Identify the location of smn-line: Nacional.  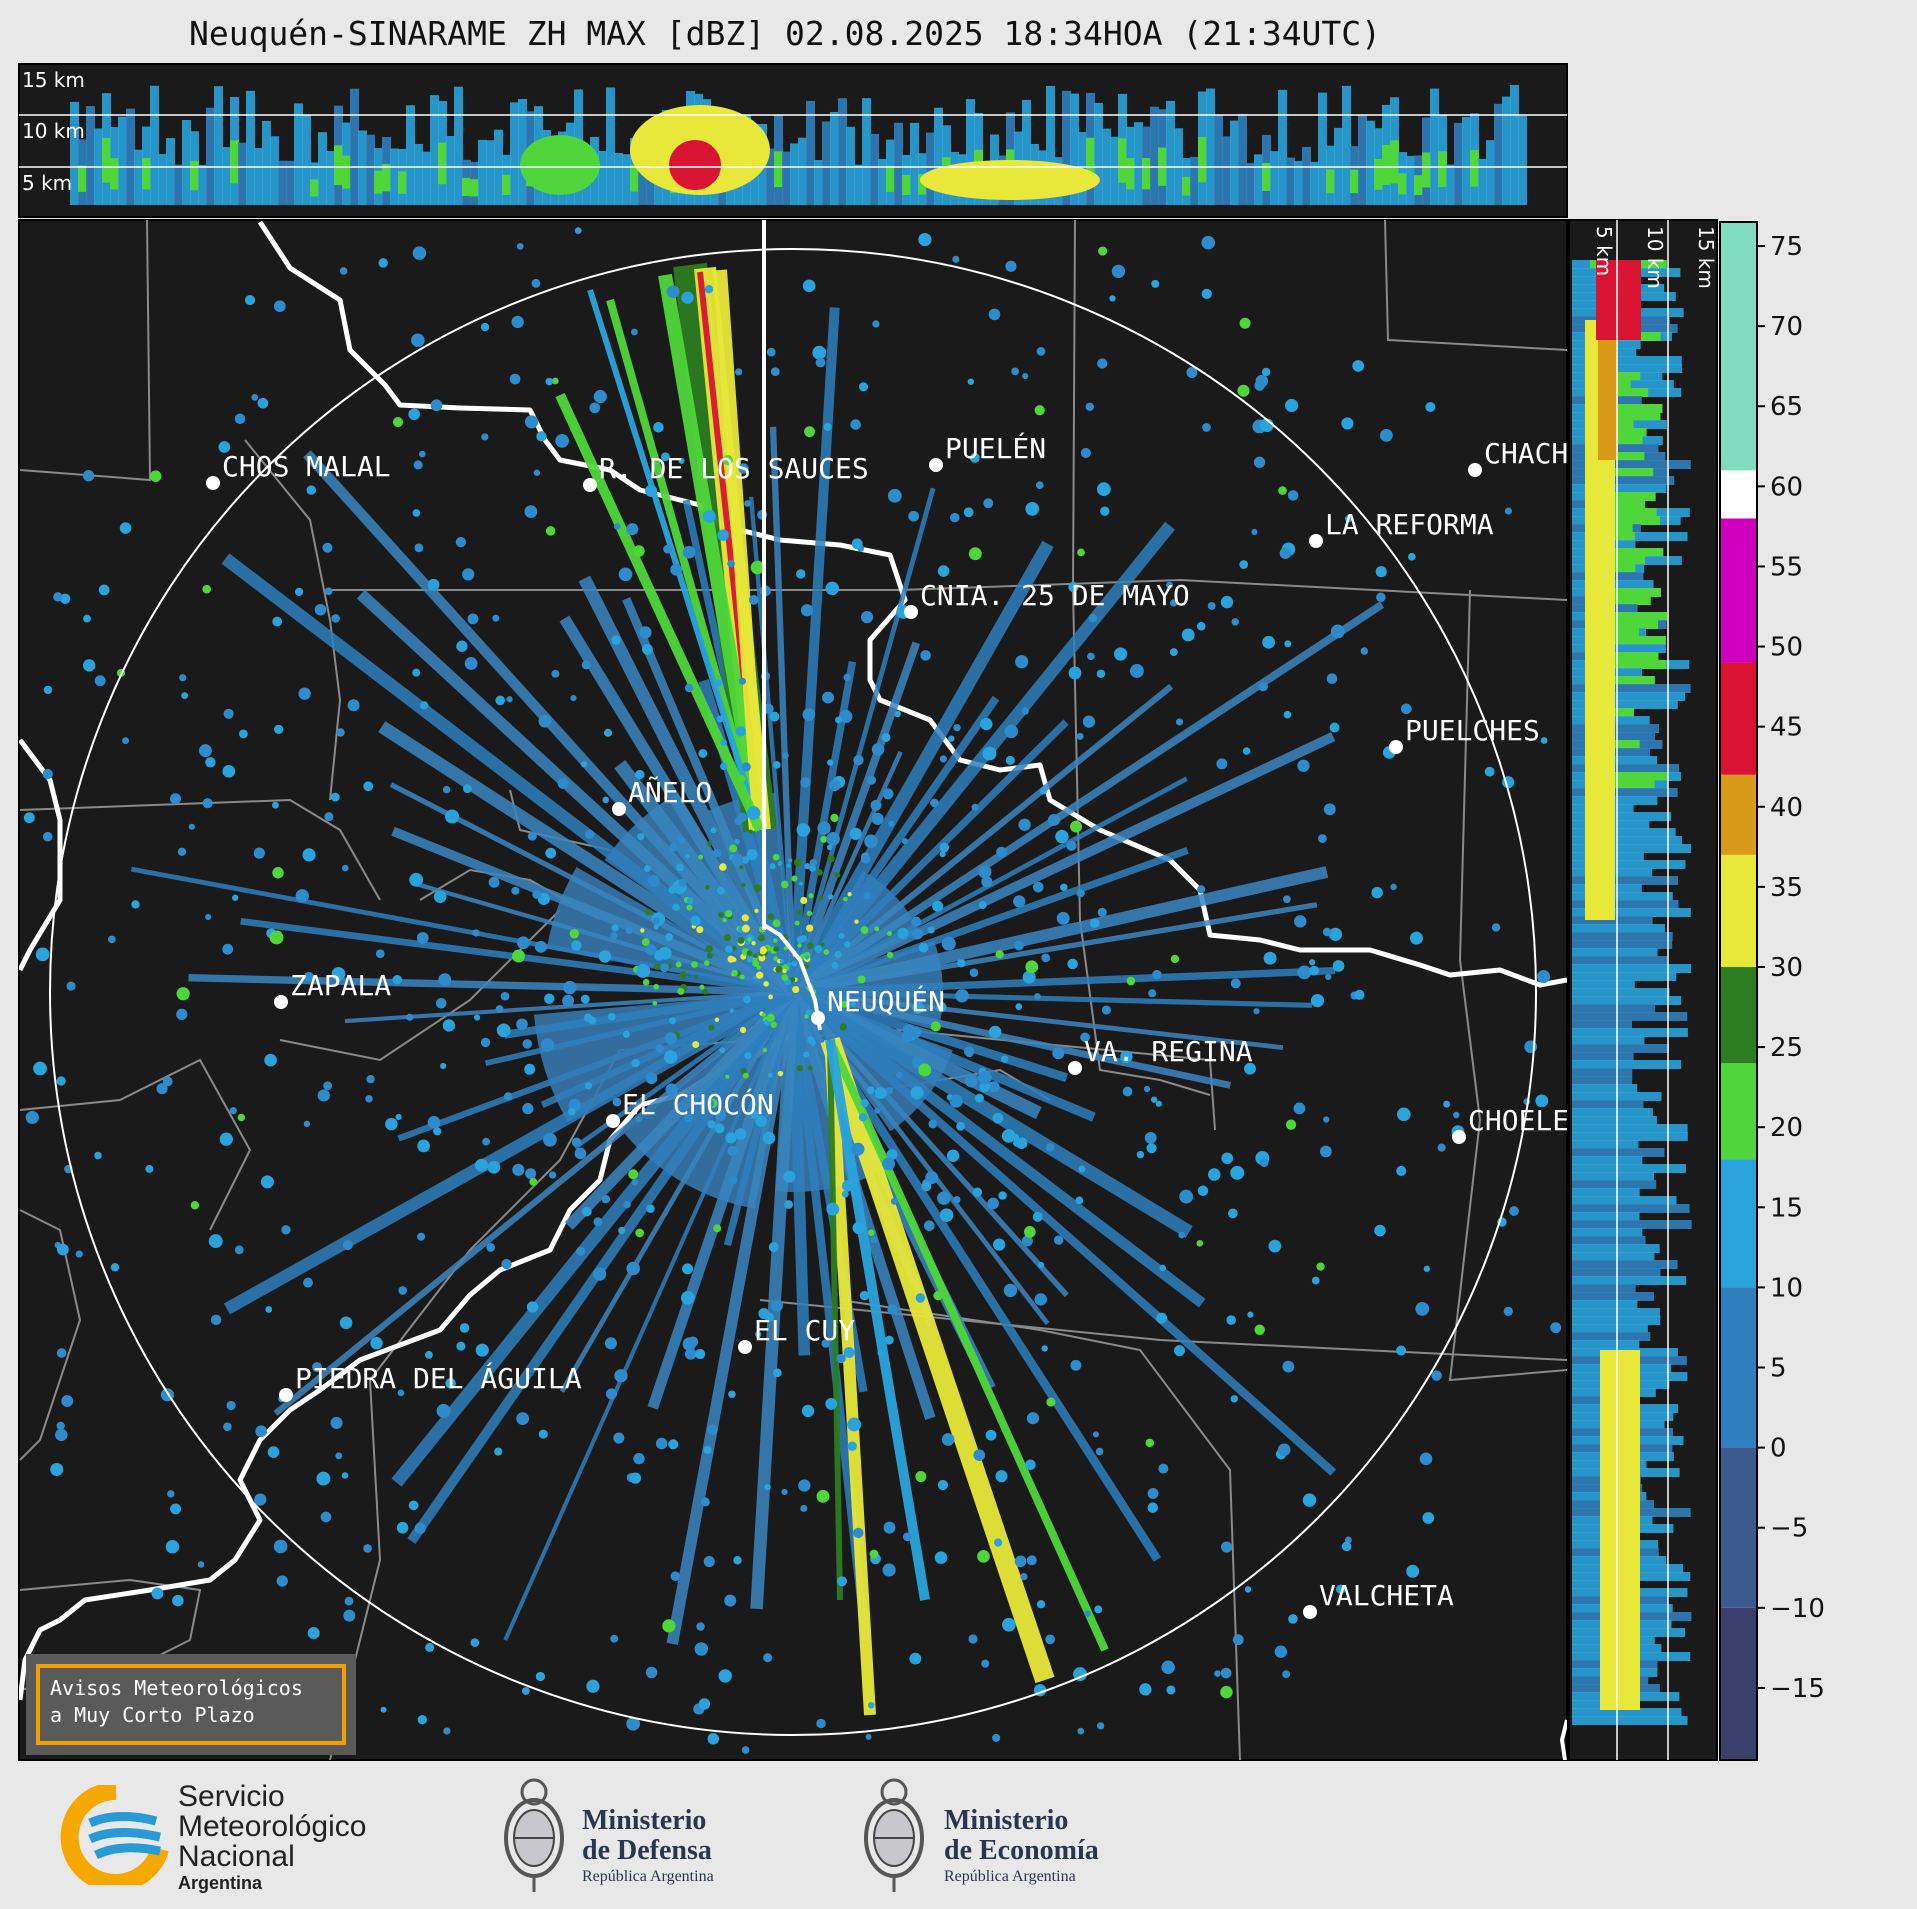
(236, 1856).